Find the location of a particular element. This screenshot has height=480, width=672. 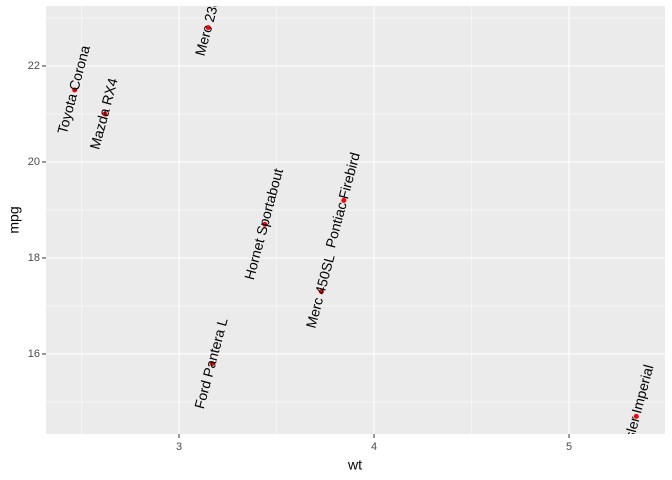

y-axis-title: mpg is located at coordinates (14, 219).